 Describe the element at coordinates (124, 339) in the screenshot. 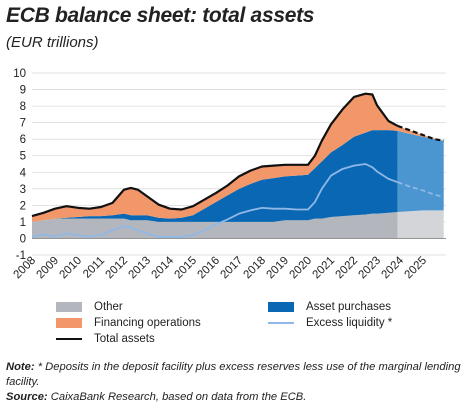

I see `legend-label-total-assets: Total assets` at that location.